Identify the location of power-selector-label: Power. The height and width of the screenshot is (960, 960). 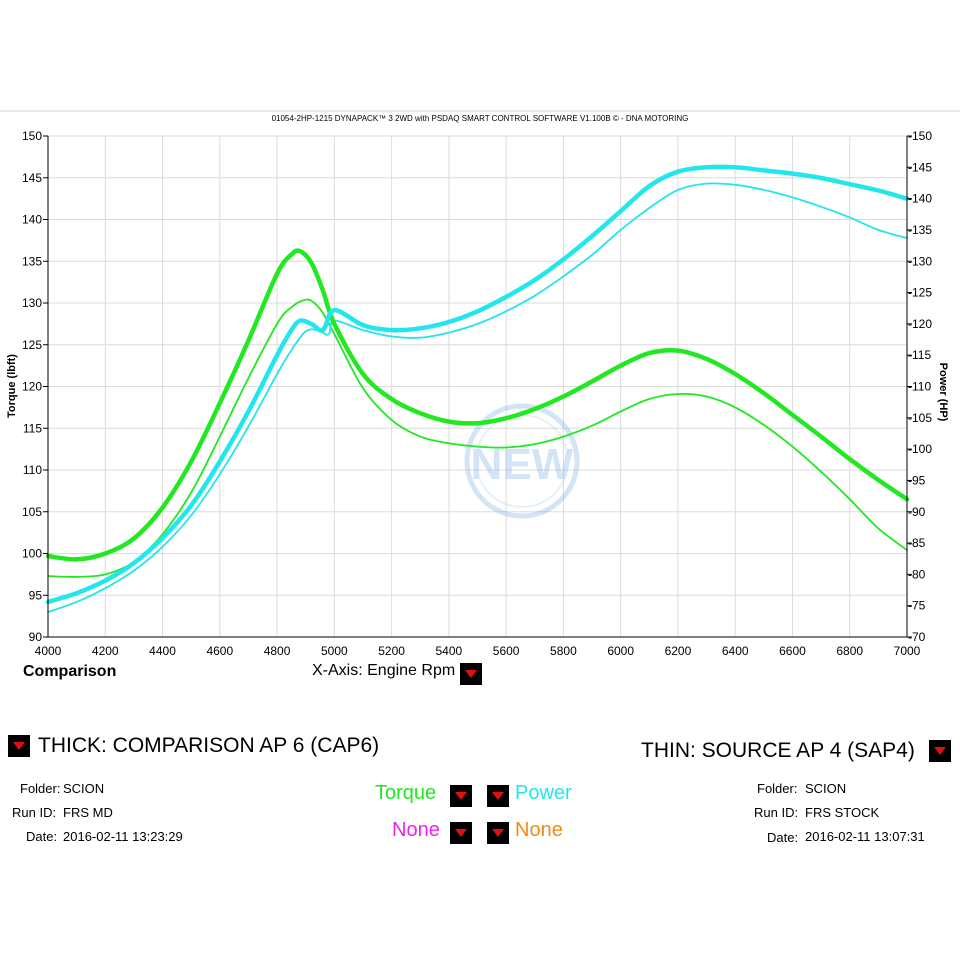
(543, 793).